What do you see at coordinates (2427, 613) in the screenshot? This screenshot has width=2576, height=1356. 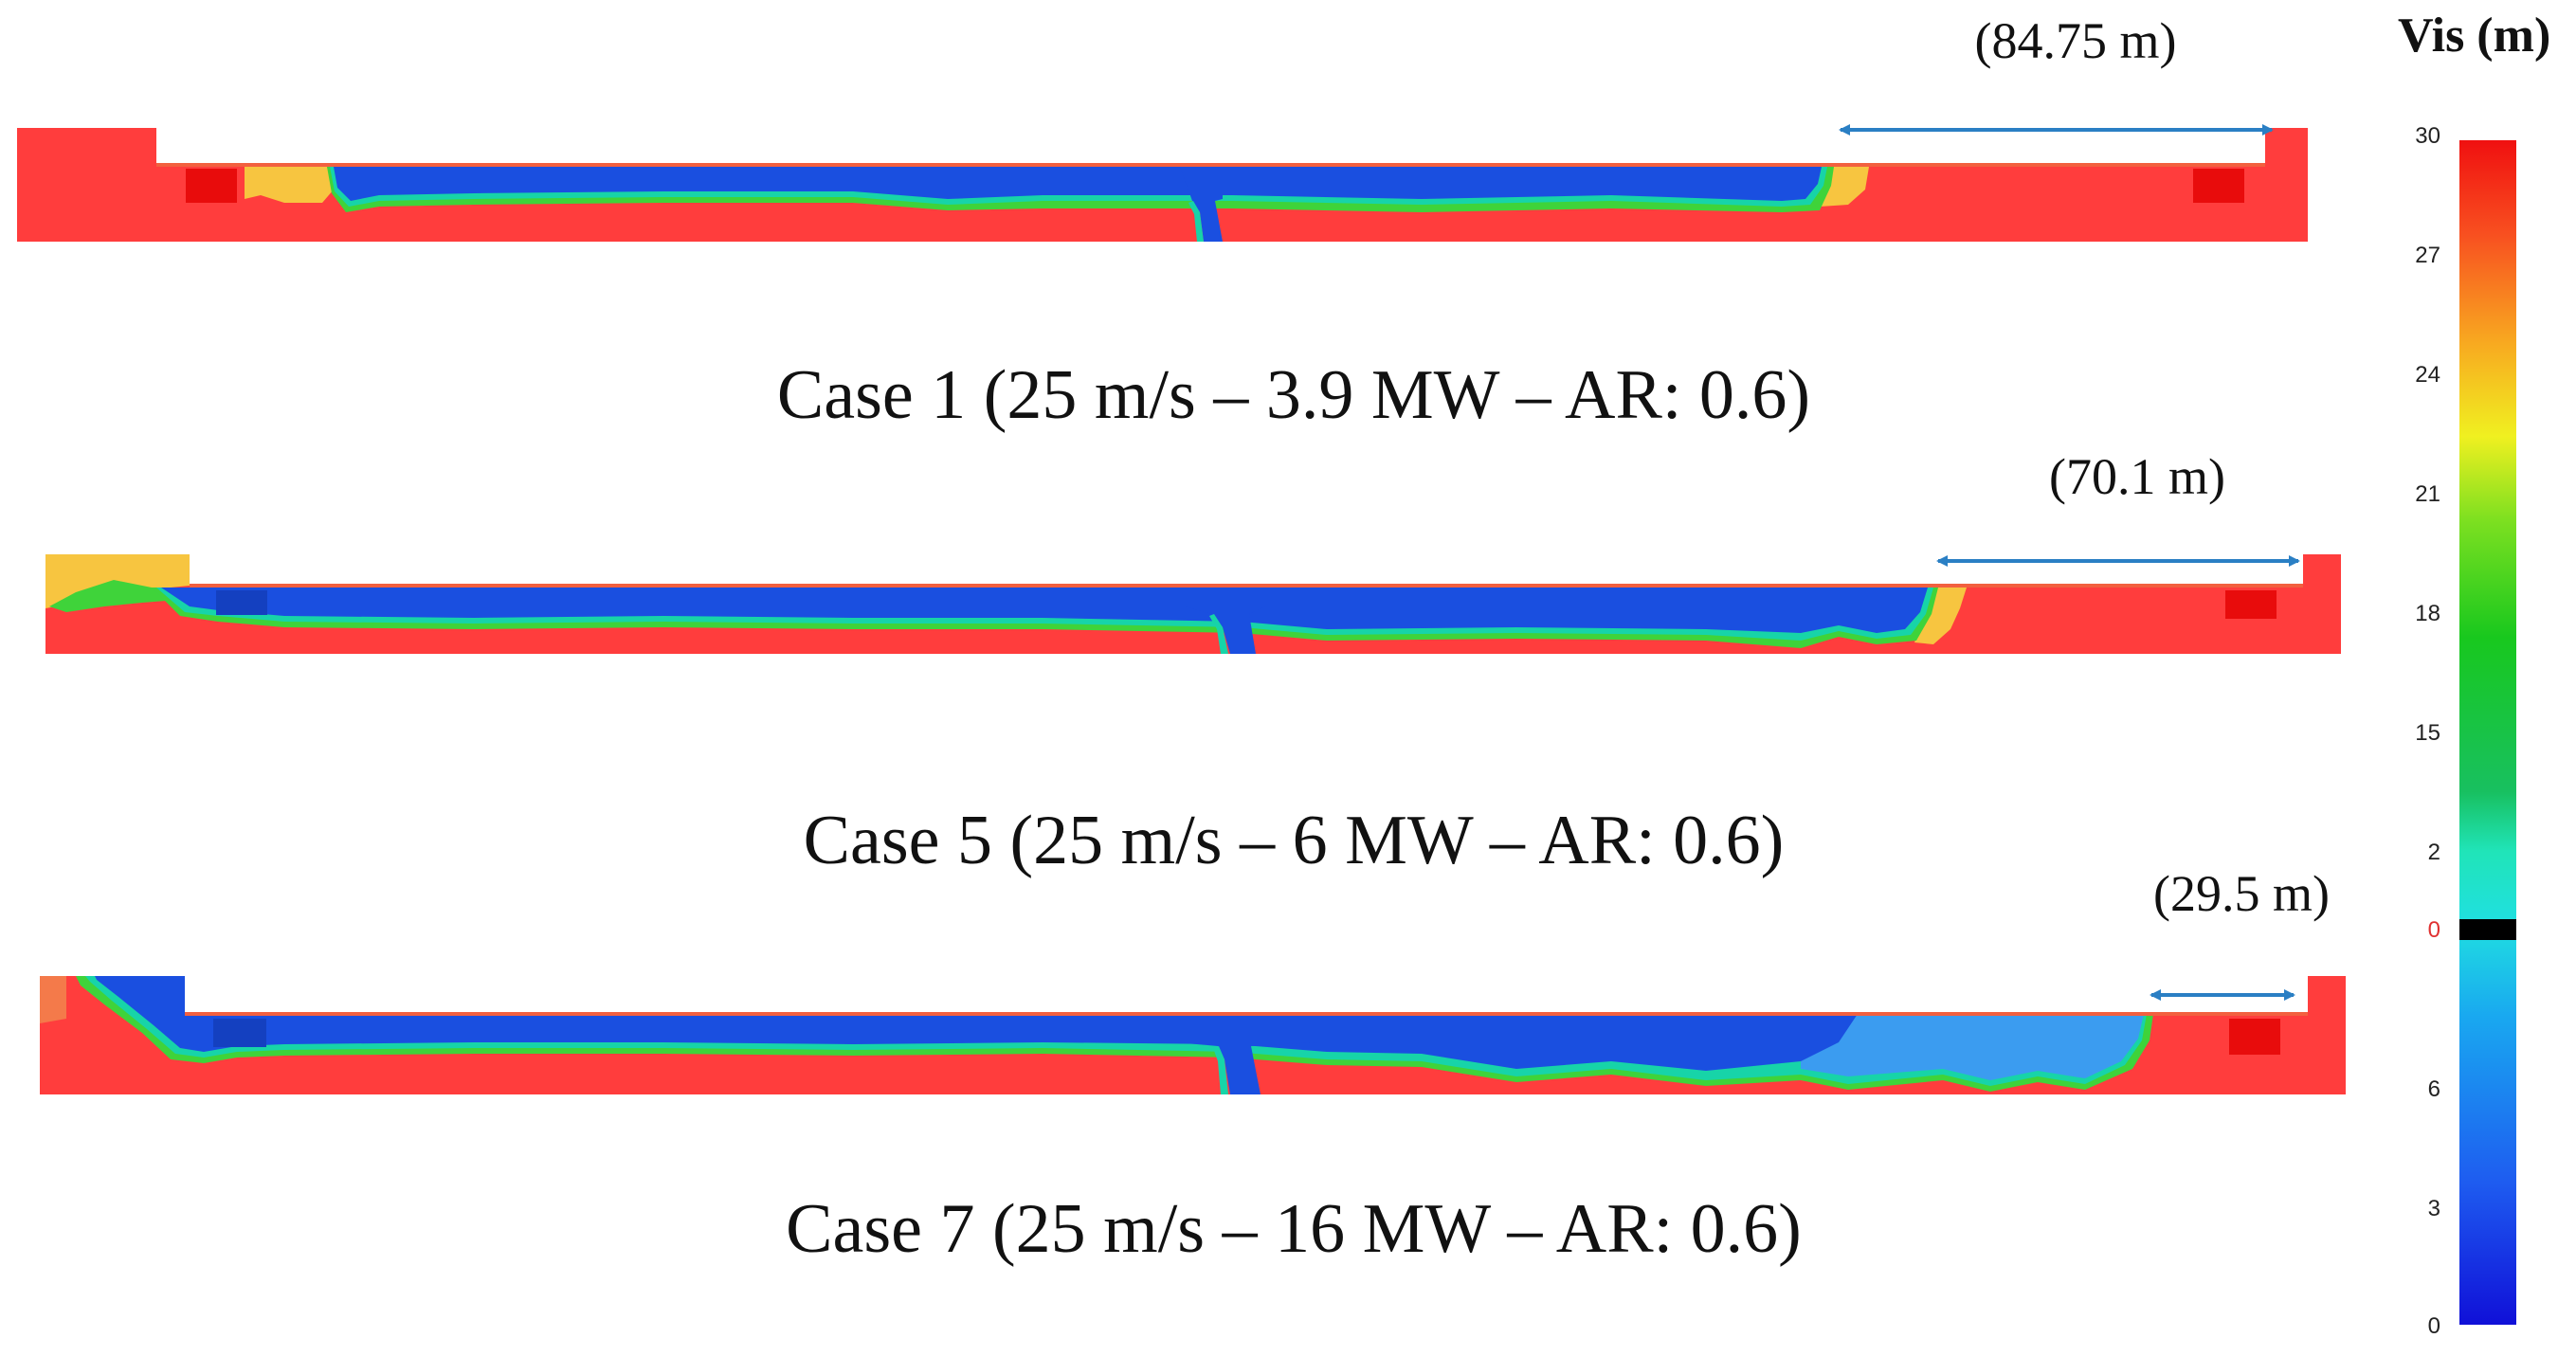 I see `colorbar-tick-label: 18` at bounding box center [2427, 613].